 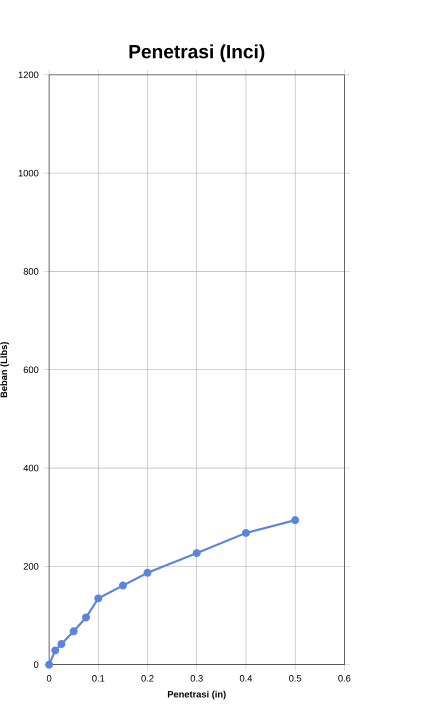 What do you see at coordinates (28, 173) in the screenshot?
I see `y-tick-label: 1000` at bounding box center [28, 173].